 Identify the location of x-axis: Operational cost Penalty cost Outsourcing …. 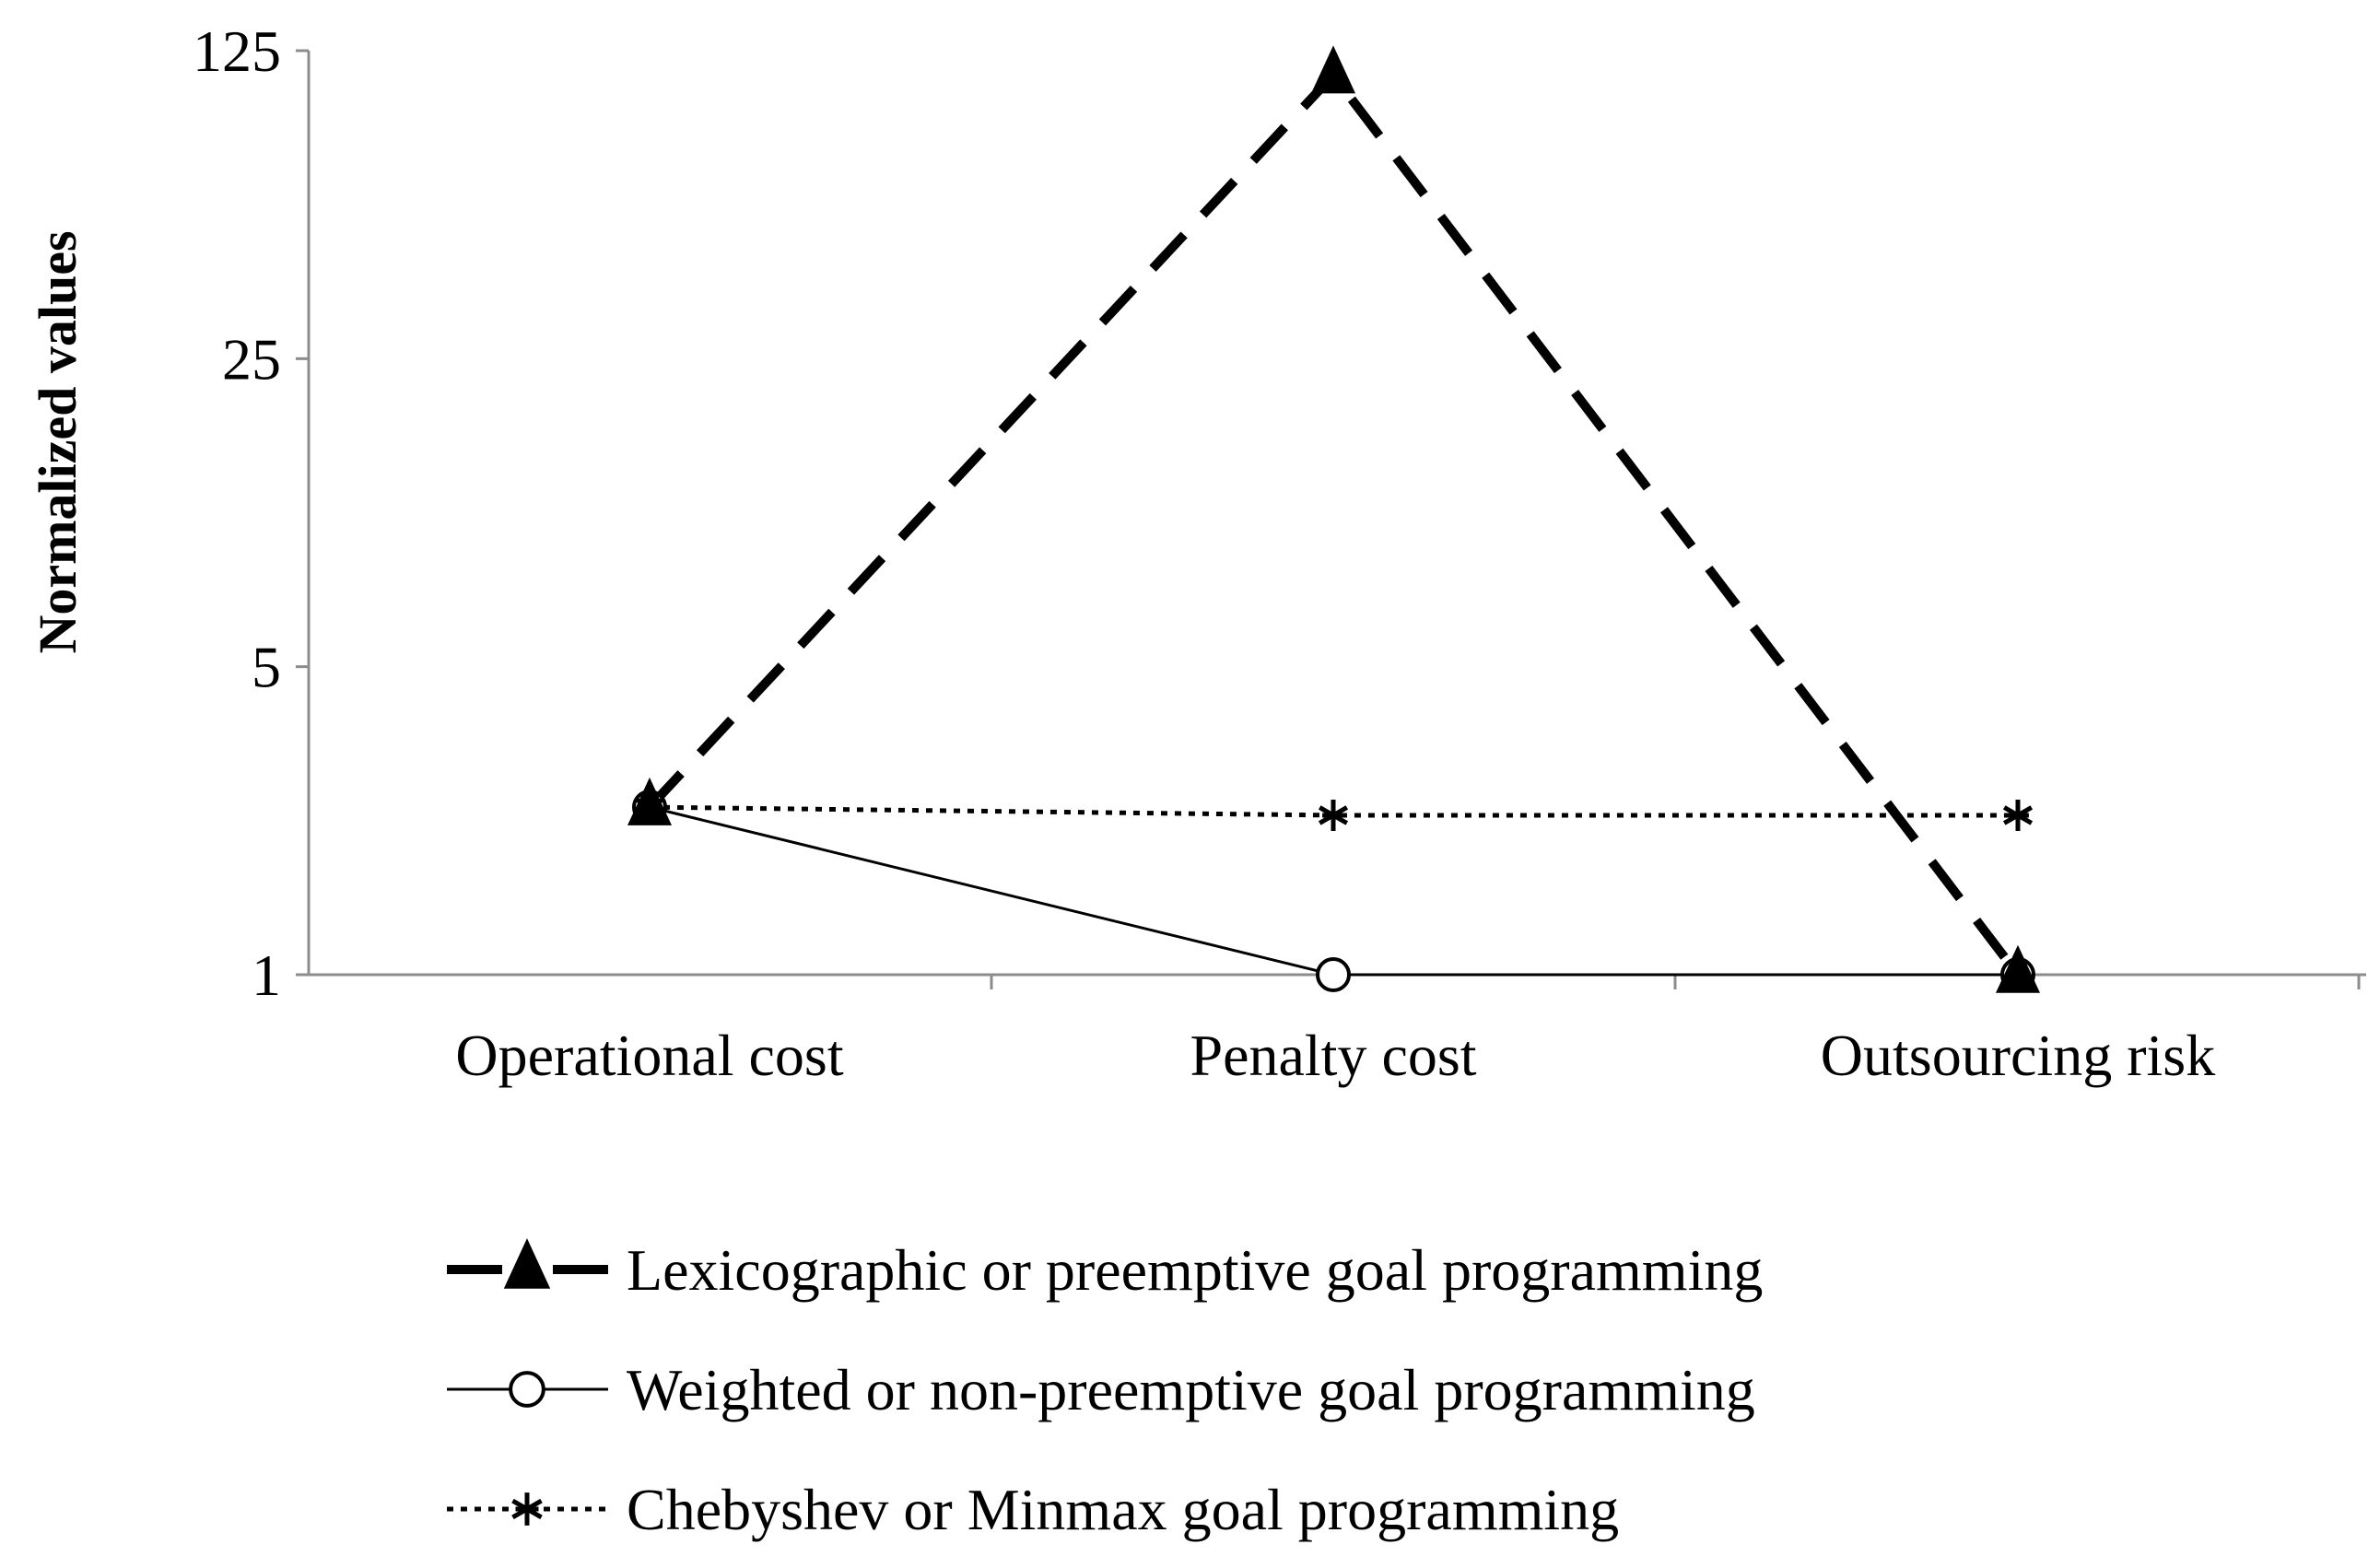
(1337, 1030).